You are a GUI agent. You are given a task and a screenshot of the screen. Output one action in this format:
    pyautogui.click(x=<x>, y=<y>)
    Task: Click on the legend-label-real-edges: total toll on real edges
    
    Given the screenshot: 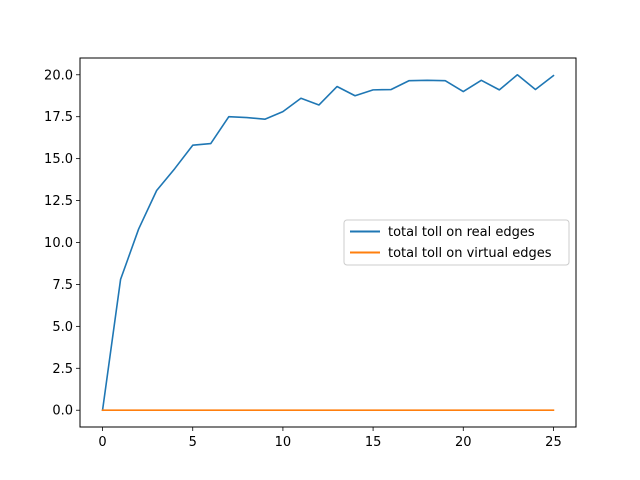 What is the action you would take?
    pyautogui.click(x=461, y=232)
    